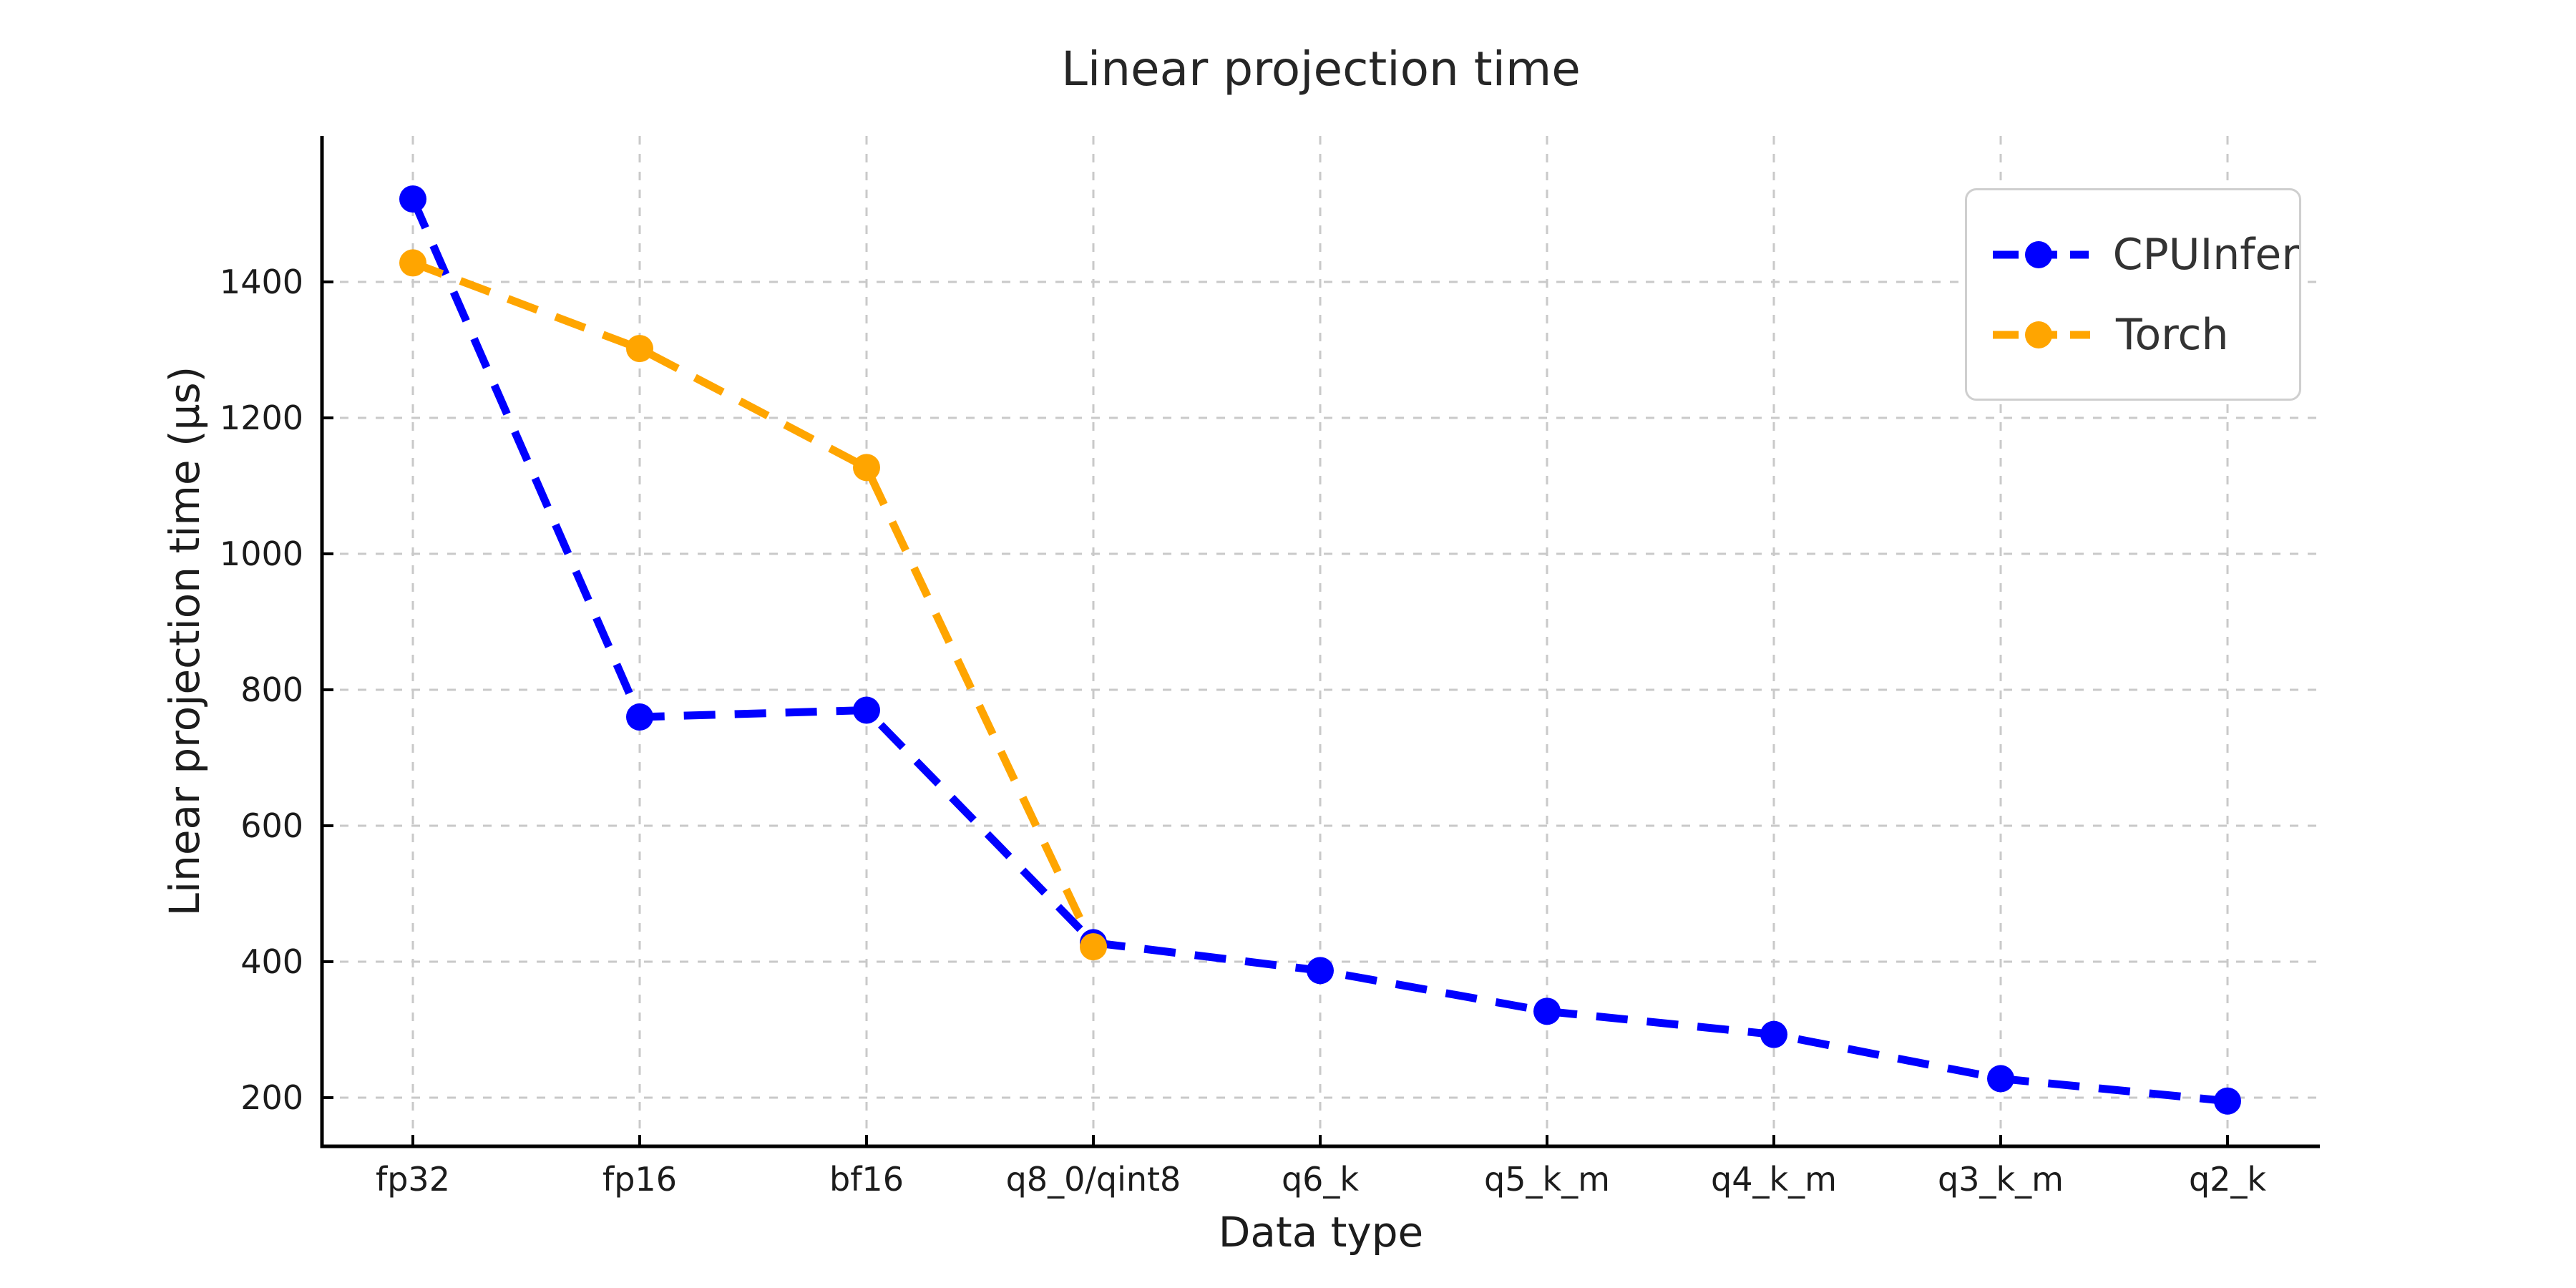 The width and height of the screenshot is (2576, 1288). I want to click on legend-label-torch: Torch, so click(2172, 334).